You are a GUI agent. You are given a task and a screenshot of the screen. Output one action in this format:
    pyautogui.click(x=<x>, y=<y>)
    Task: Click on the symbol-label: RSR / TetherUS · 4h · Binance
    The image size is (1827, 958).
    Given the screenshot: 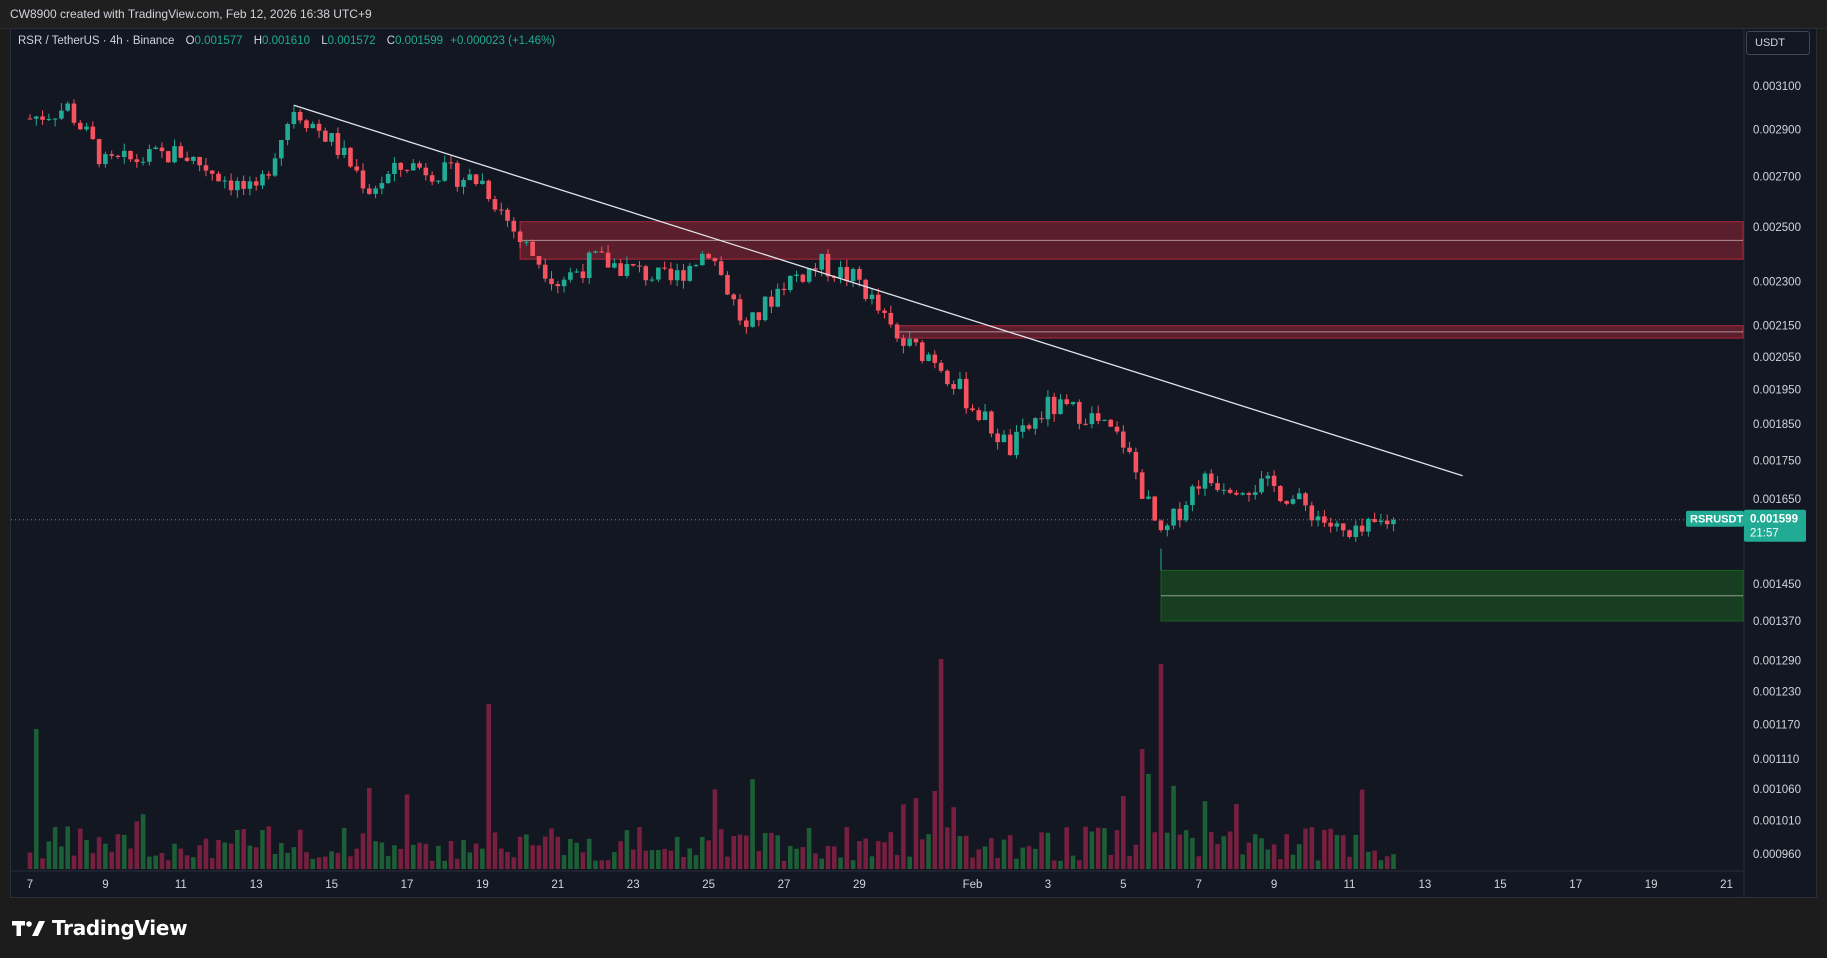 What is the action you would take?
    pyautogui.click(x=96, y=41)
    